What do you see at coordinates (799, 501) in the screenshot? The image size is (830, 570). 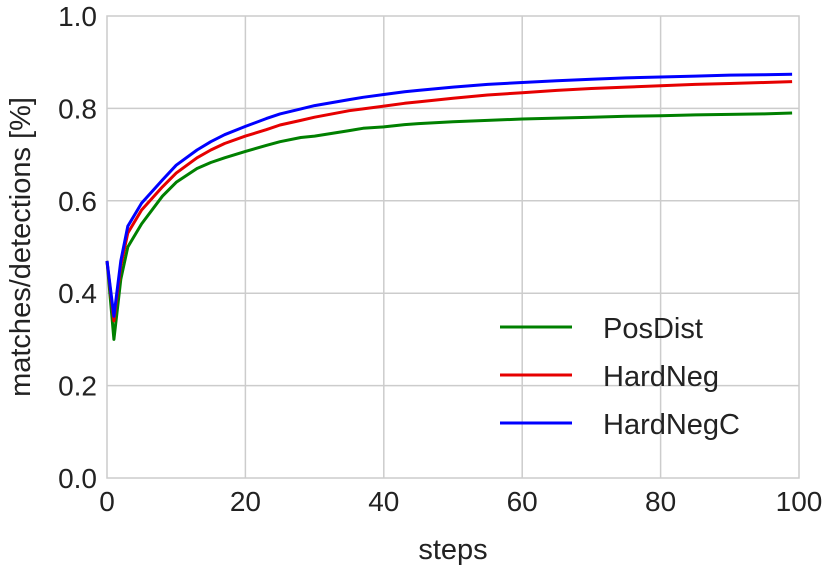 I see `x-tick-label: 100` at bounding box center [799, 501].